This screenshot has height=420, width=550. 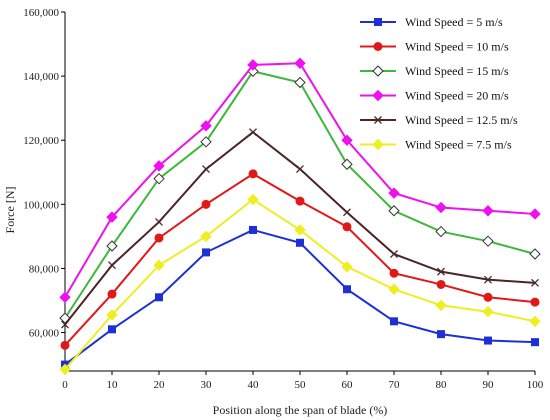 What do you see at coordinates (41, 141) in the screenshot?
I see `y-tick-label: 120,000` at bounding box center [41, 141].